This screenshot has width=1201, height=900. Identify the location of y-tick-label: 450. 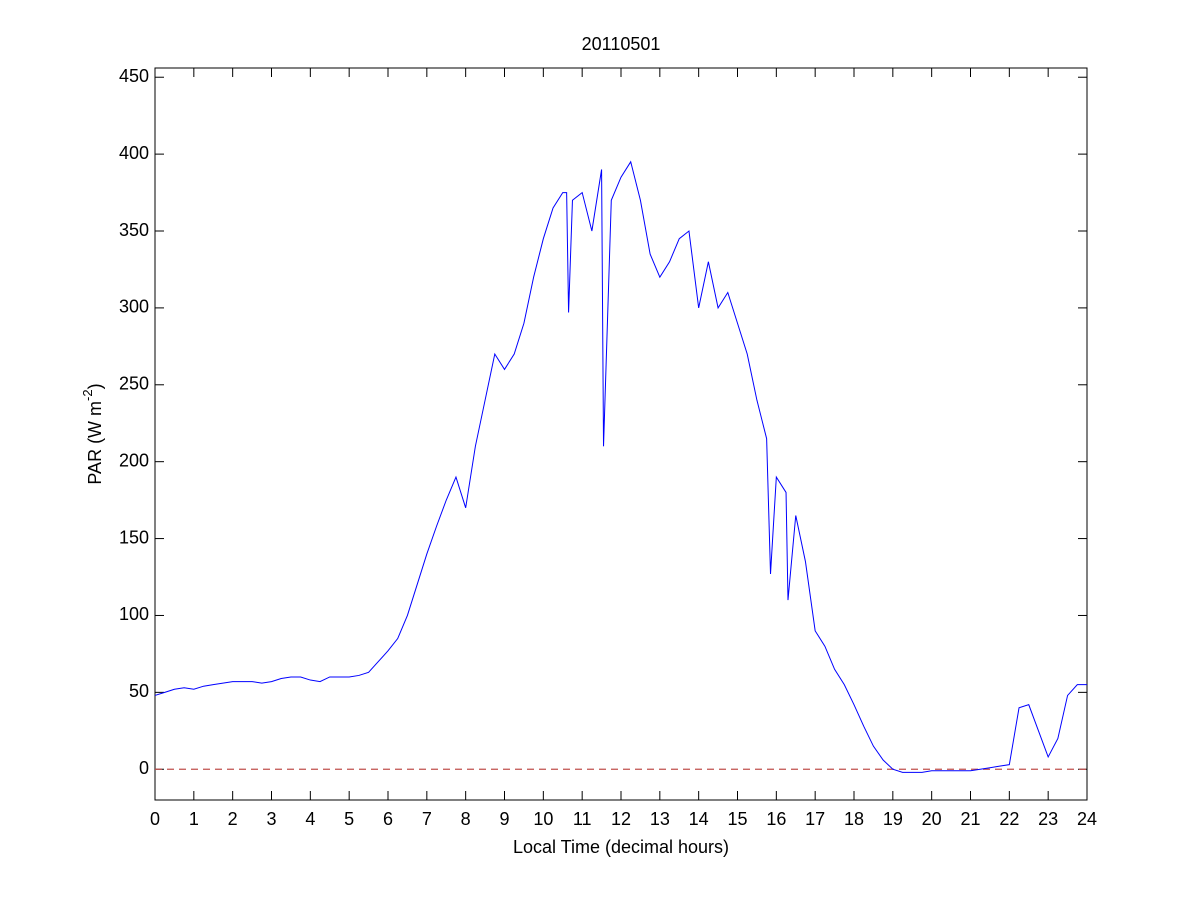
(134, 76).